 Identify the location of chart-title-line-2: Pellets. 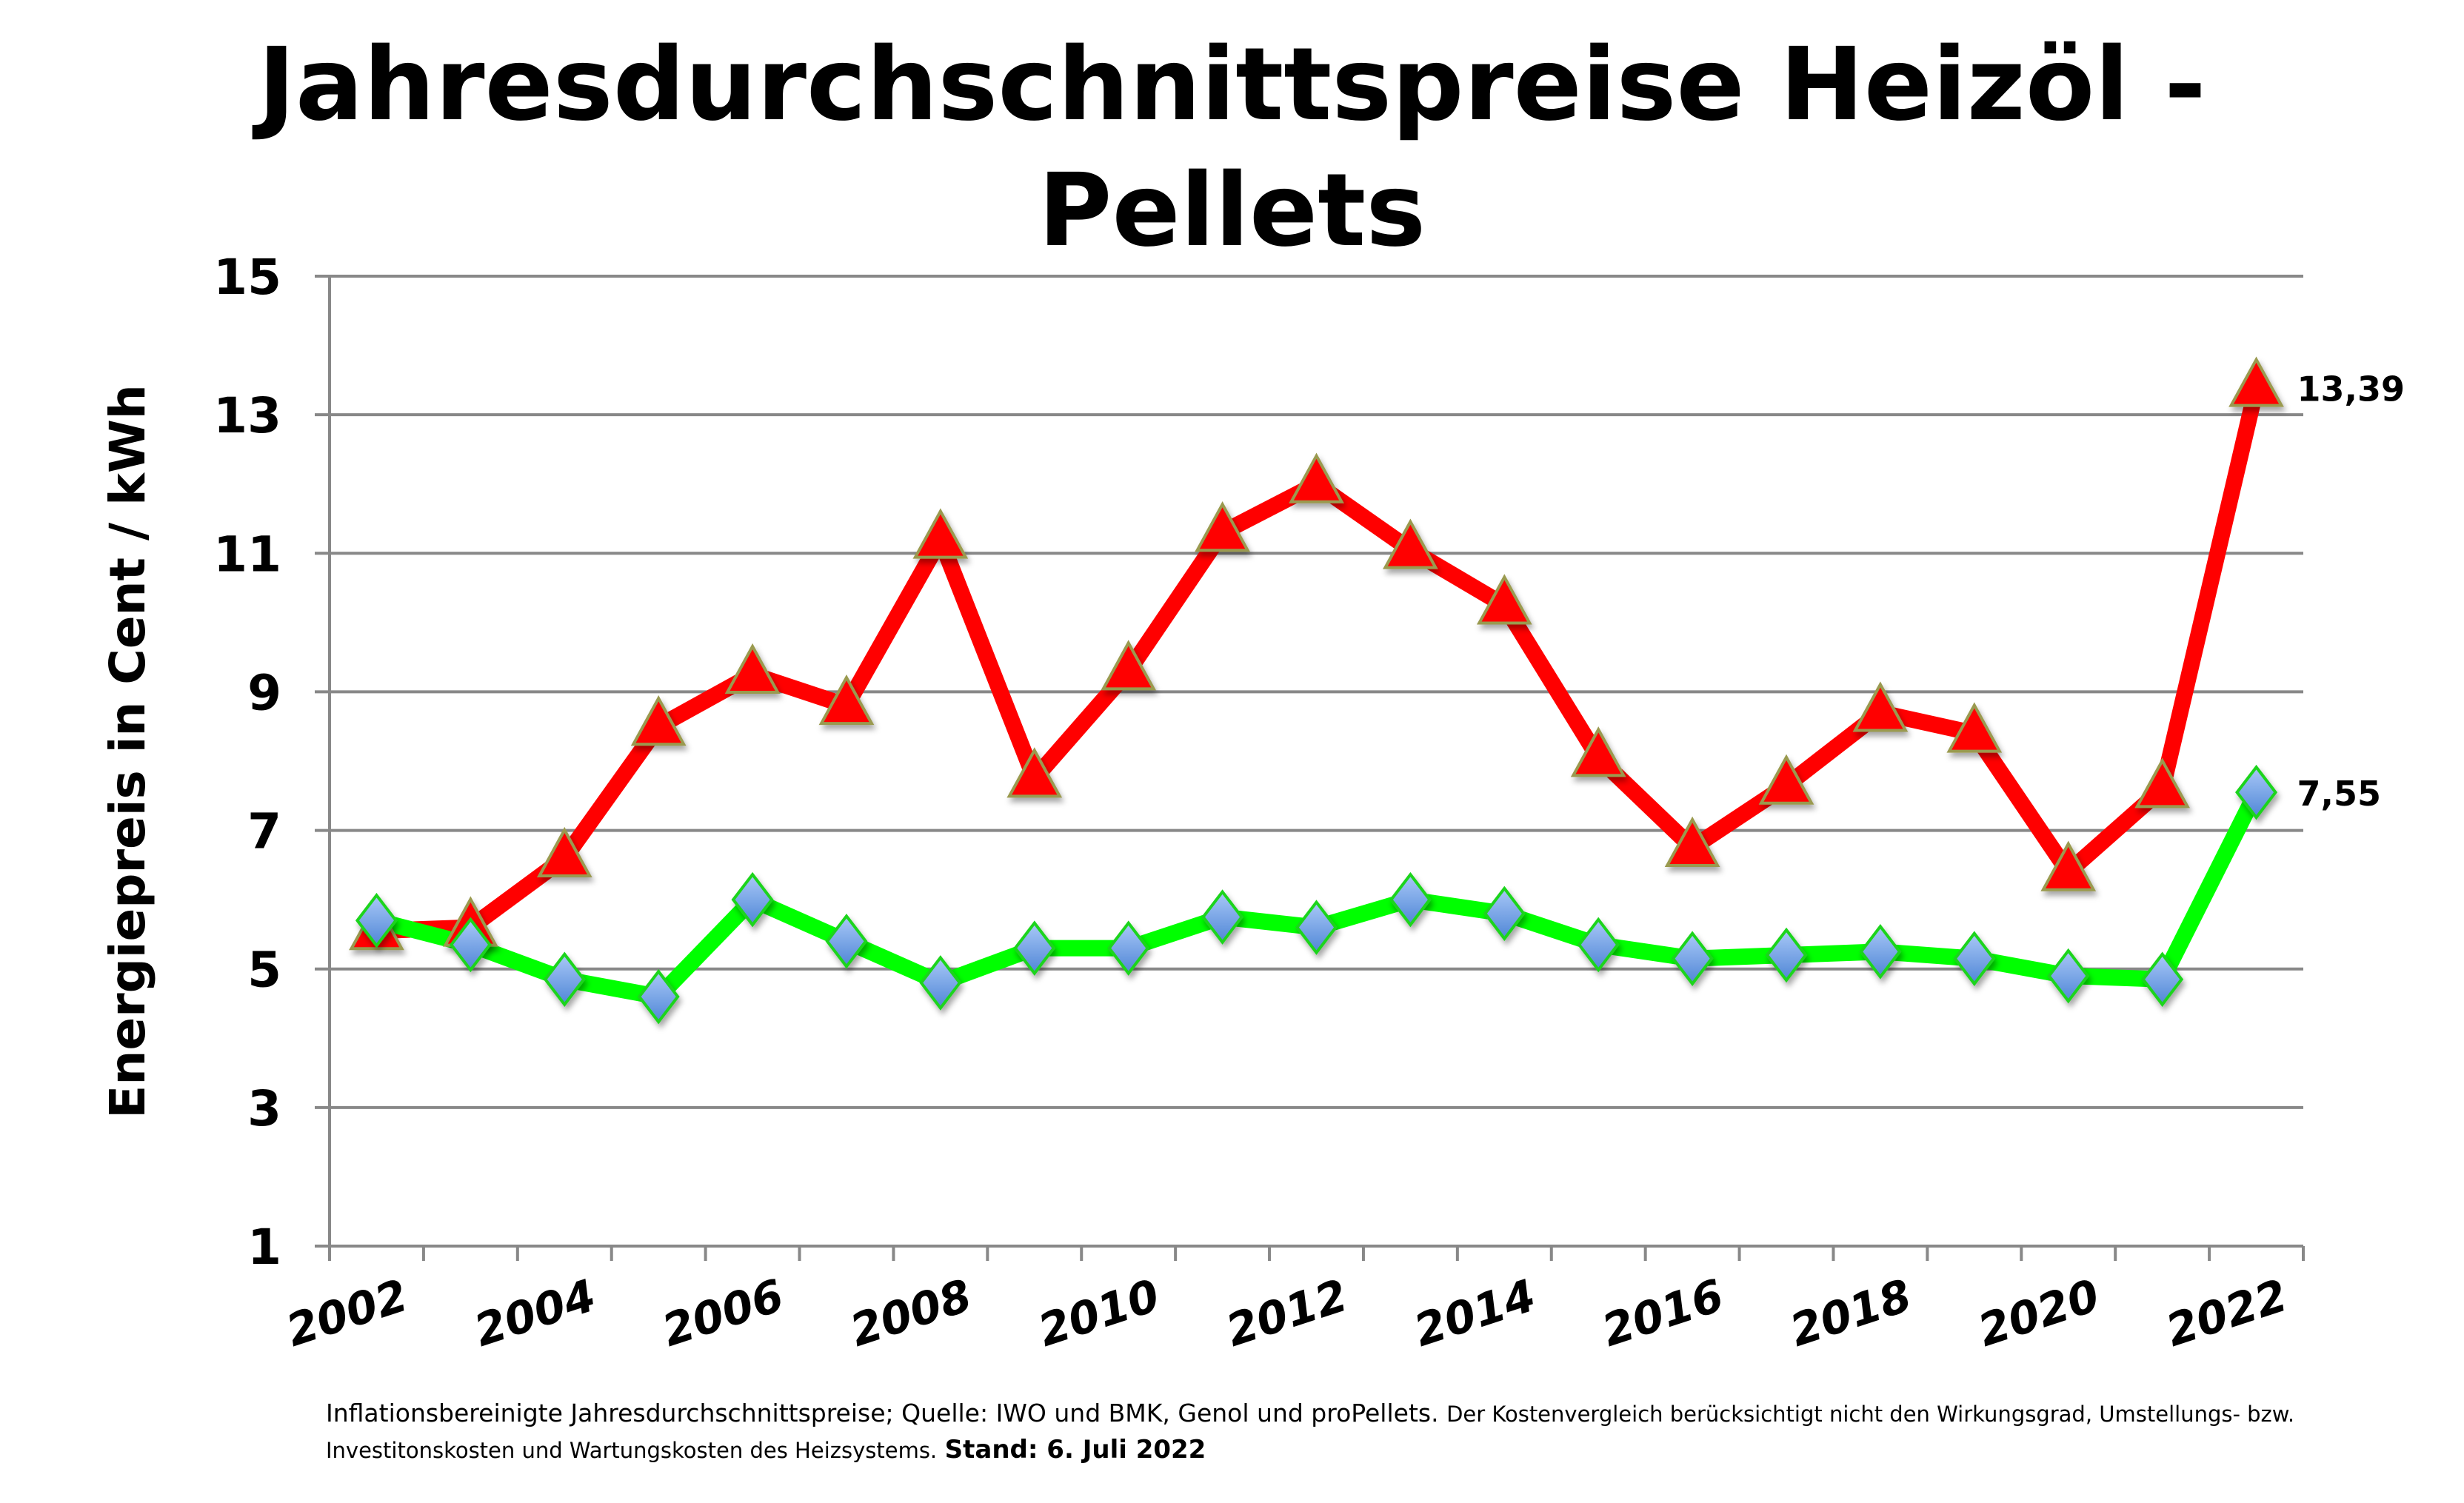
(1232, 211).